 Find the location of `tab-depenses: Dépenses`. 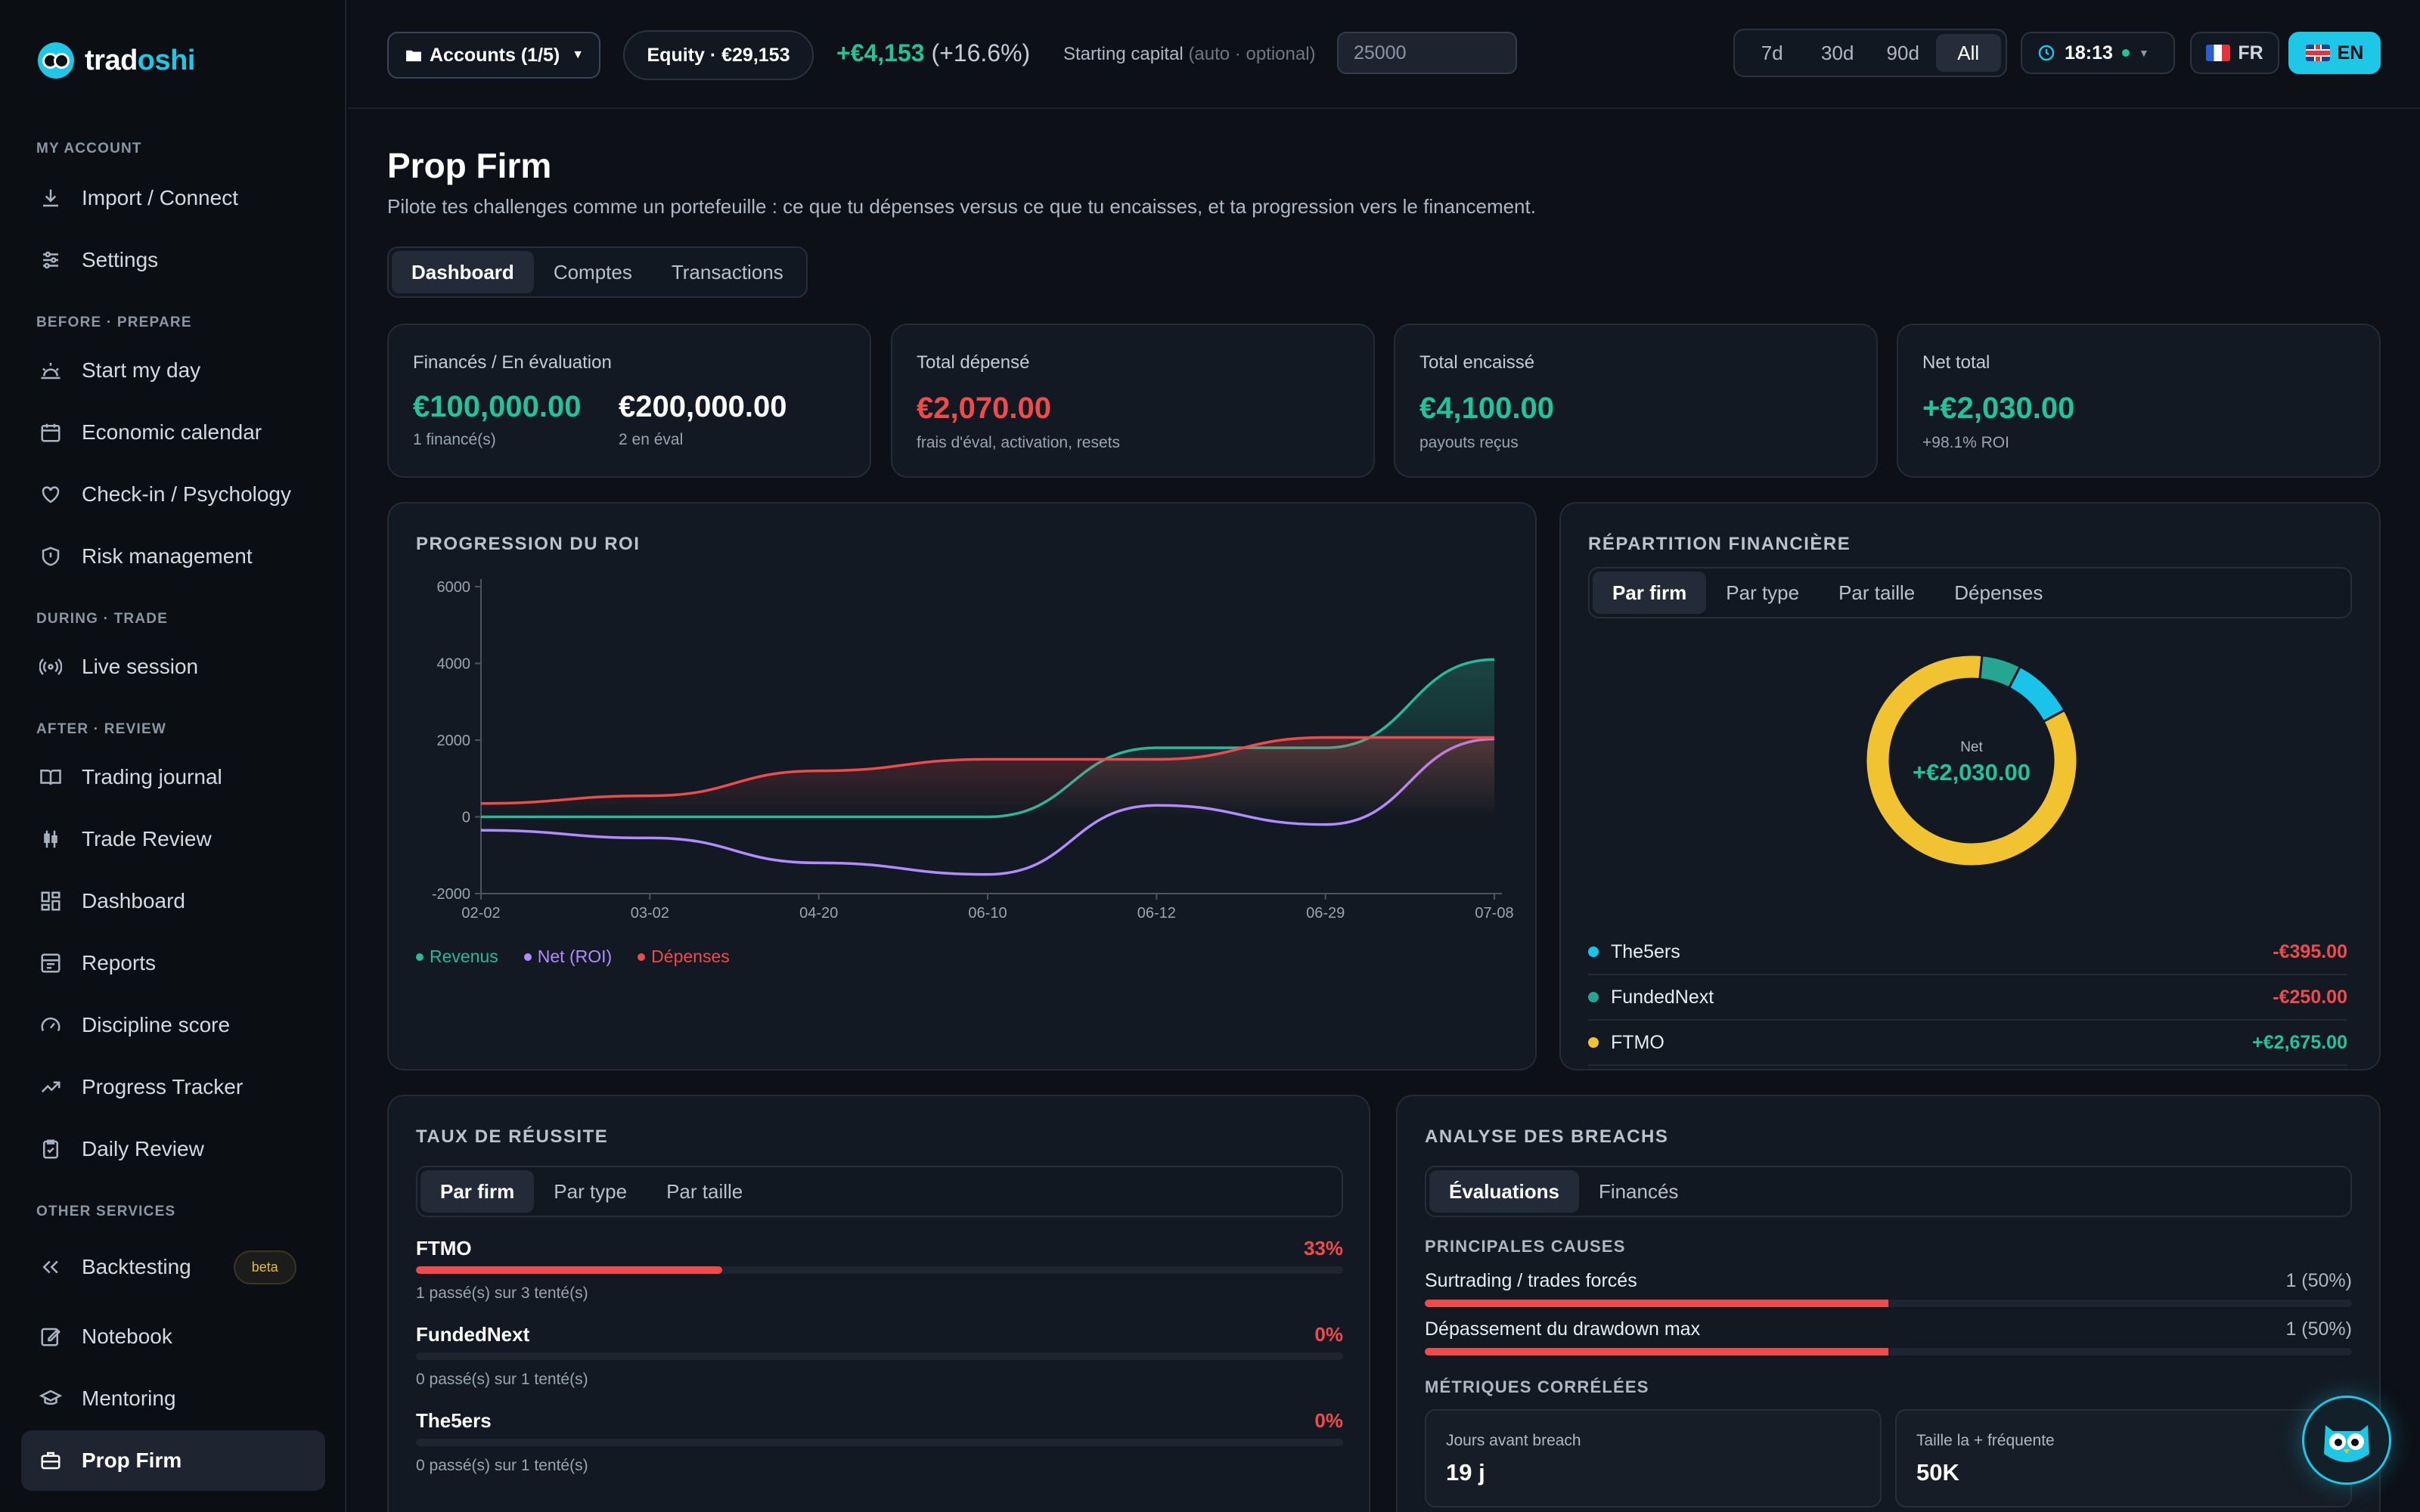

tab-depenses: Dépenses is located at coordinates (1998, 592).